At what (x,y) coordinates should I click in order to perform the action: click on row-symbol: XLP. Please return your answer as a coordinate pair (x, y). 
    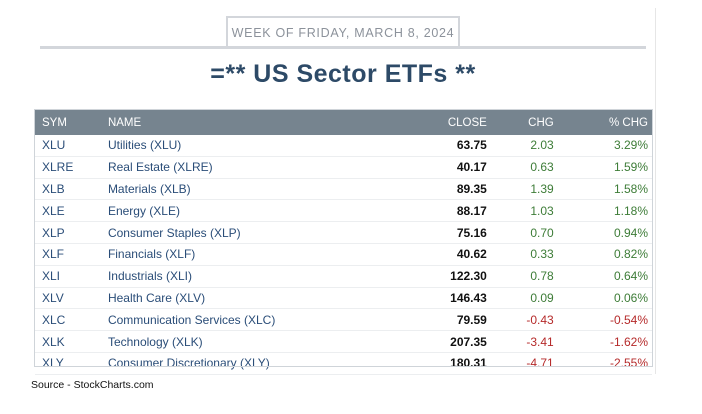
    Looking at the image, I should click on (53, 232).